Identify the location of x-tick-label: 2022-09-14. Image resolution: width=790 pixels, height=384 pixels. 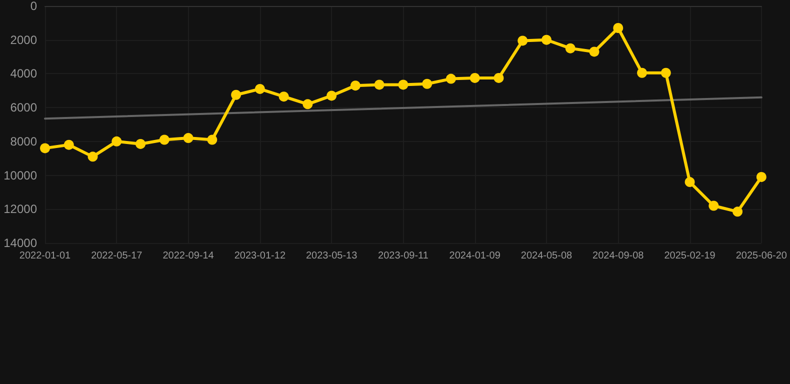
(188, 256).